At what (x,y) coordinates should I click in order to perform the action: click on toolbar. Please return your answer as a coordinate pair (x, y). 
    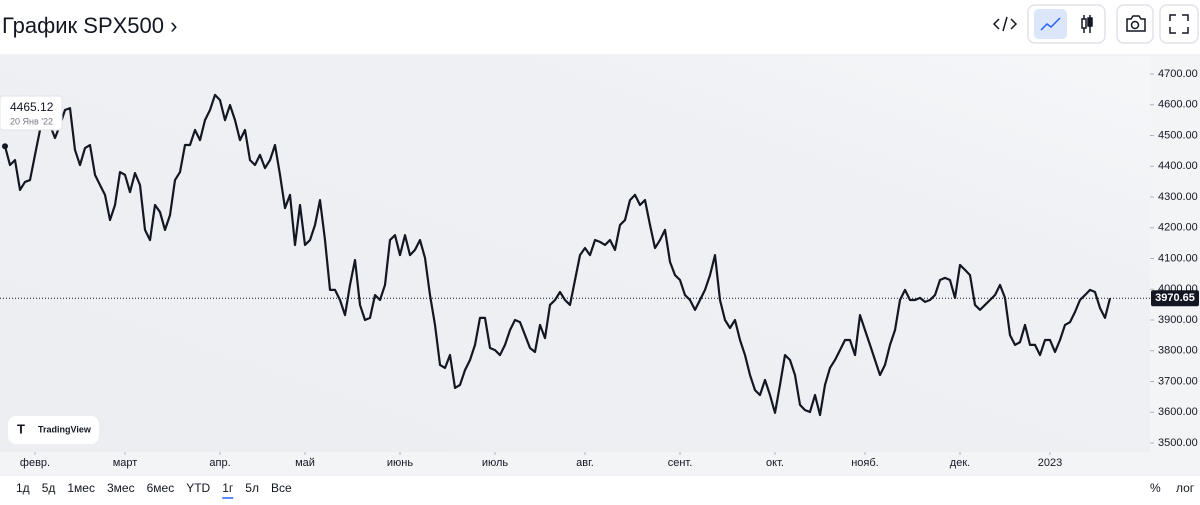
    Looking at the image, I should click on (1095, 24).